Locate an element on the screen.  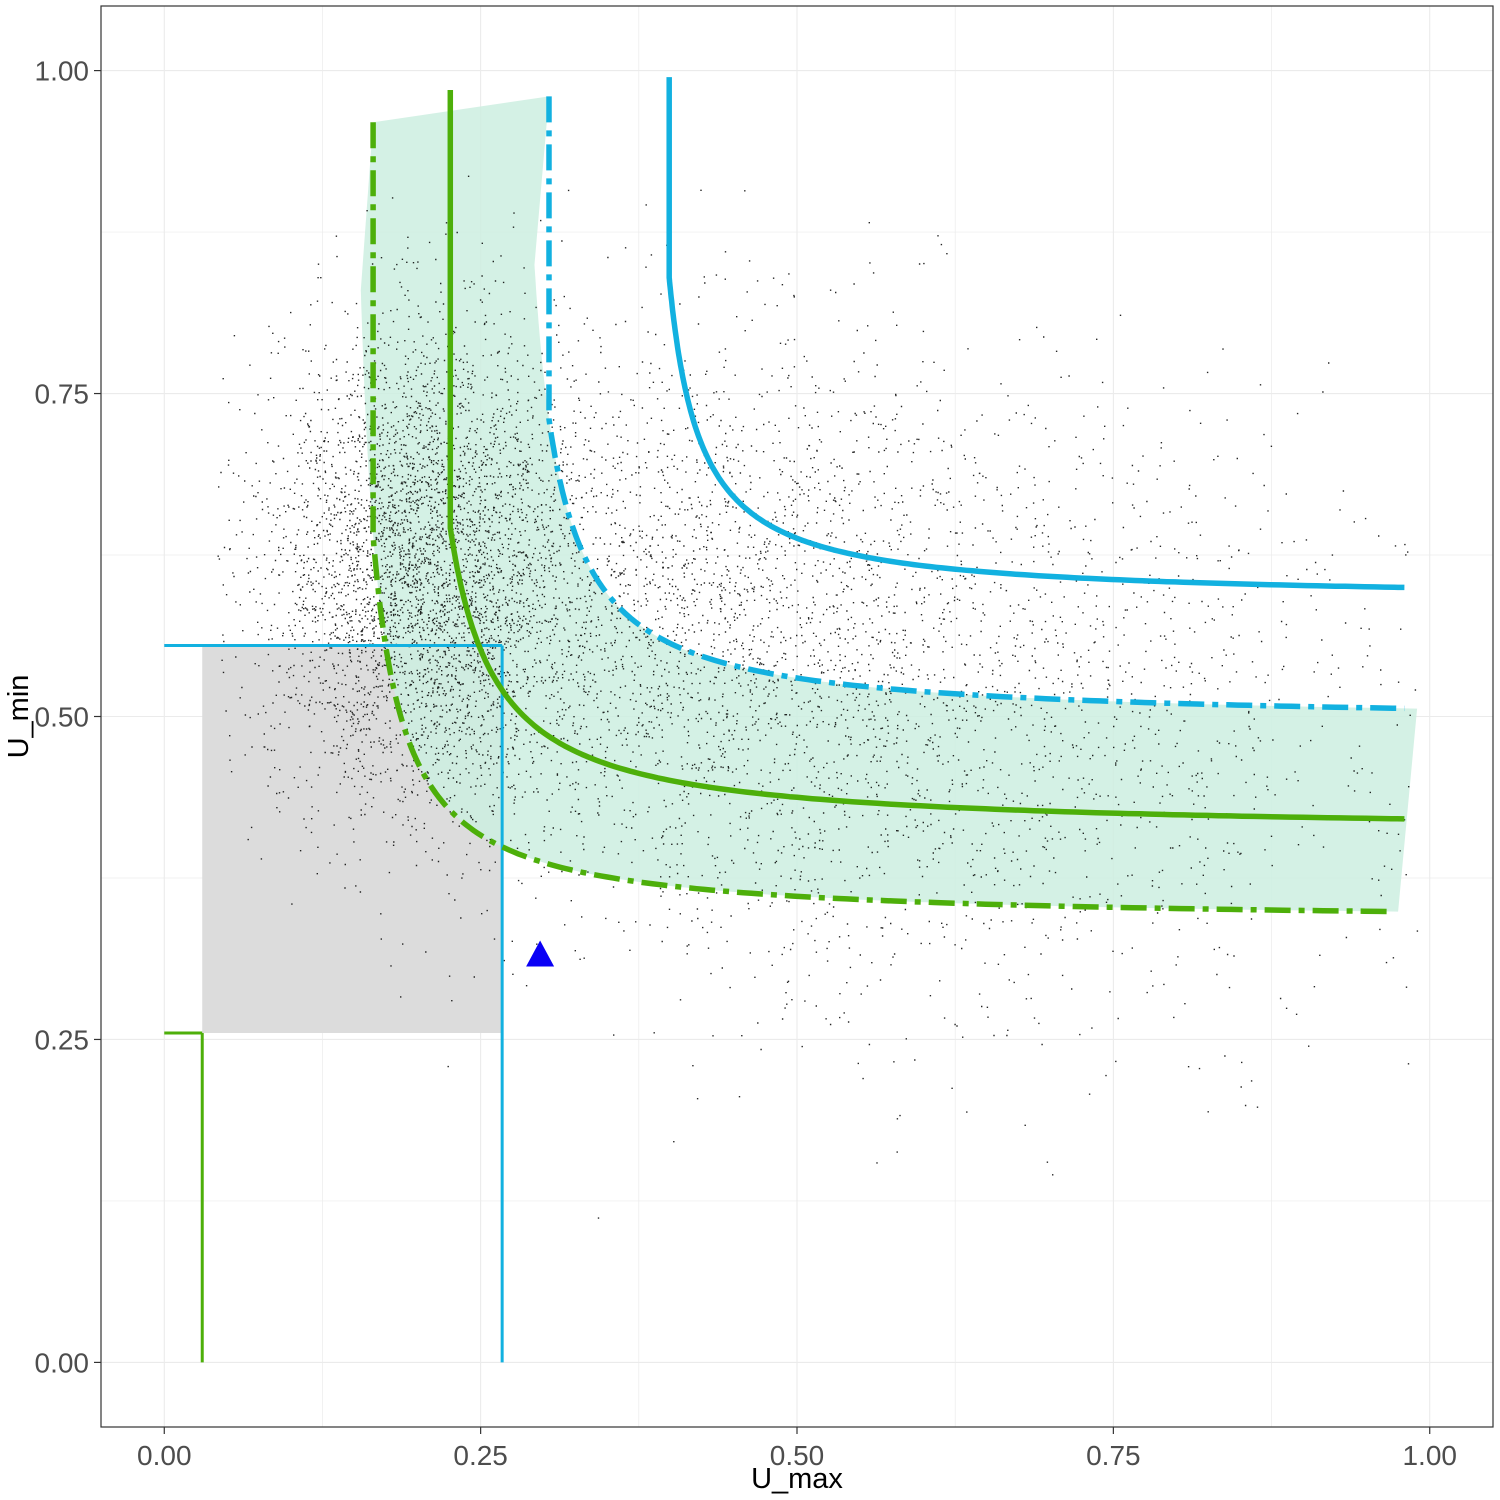
x-tick-label: 0.00 is located at coordinates (164, 1455).